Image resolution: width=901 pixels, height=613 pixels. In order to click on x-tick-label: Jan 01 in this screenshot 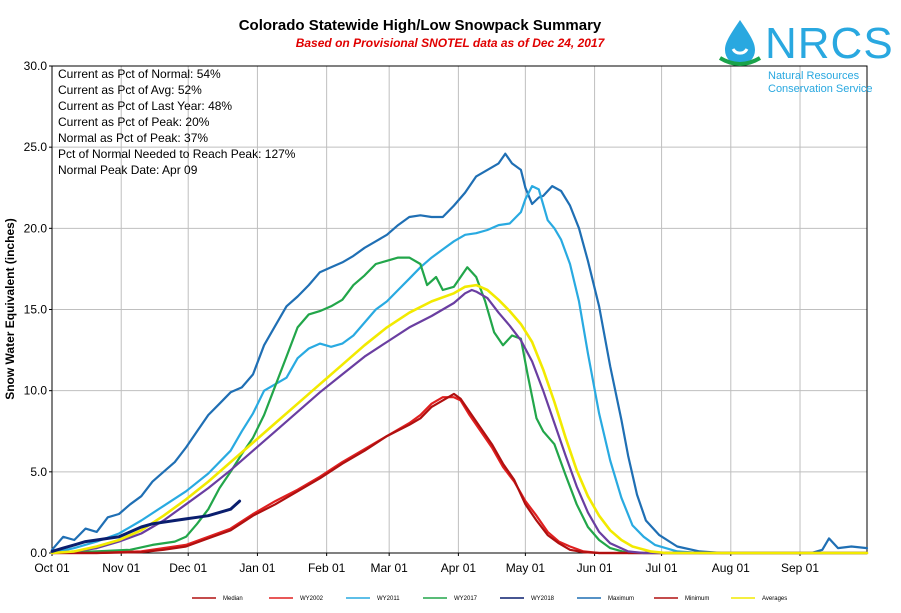, I will do `click(257, 568)`.